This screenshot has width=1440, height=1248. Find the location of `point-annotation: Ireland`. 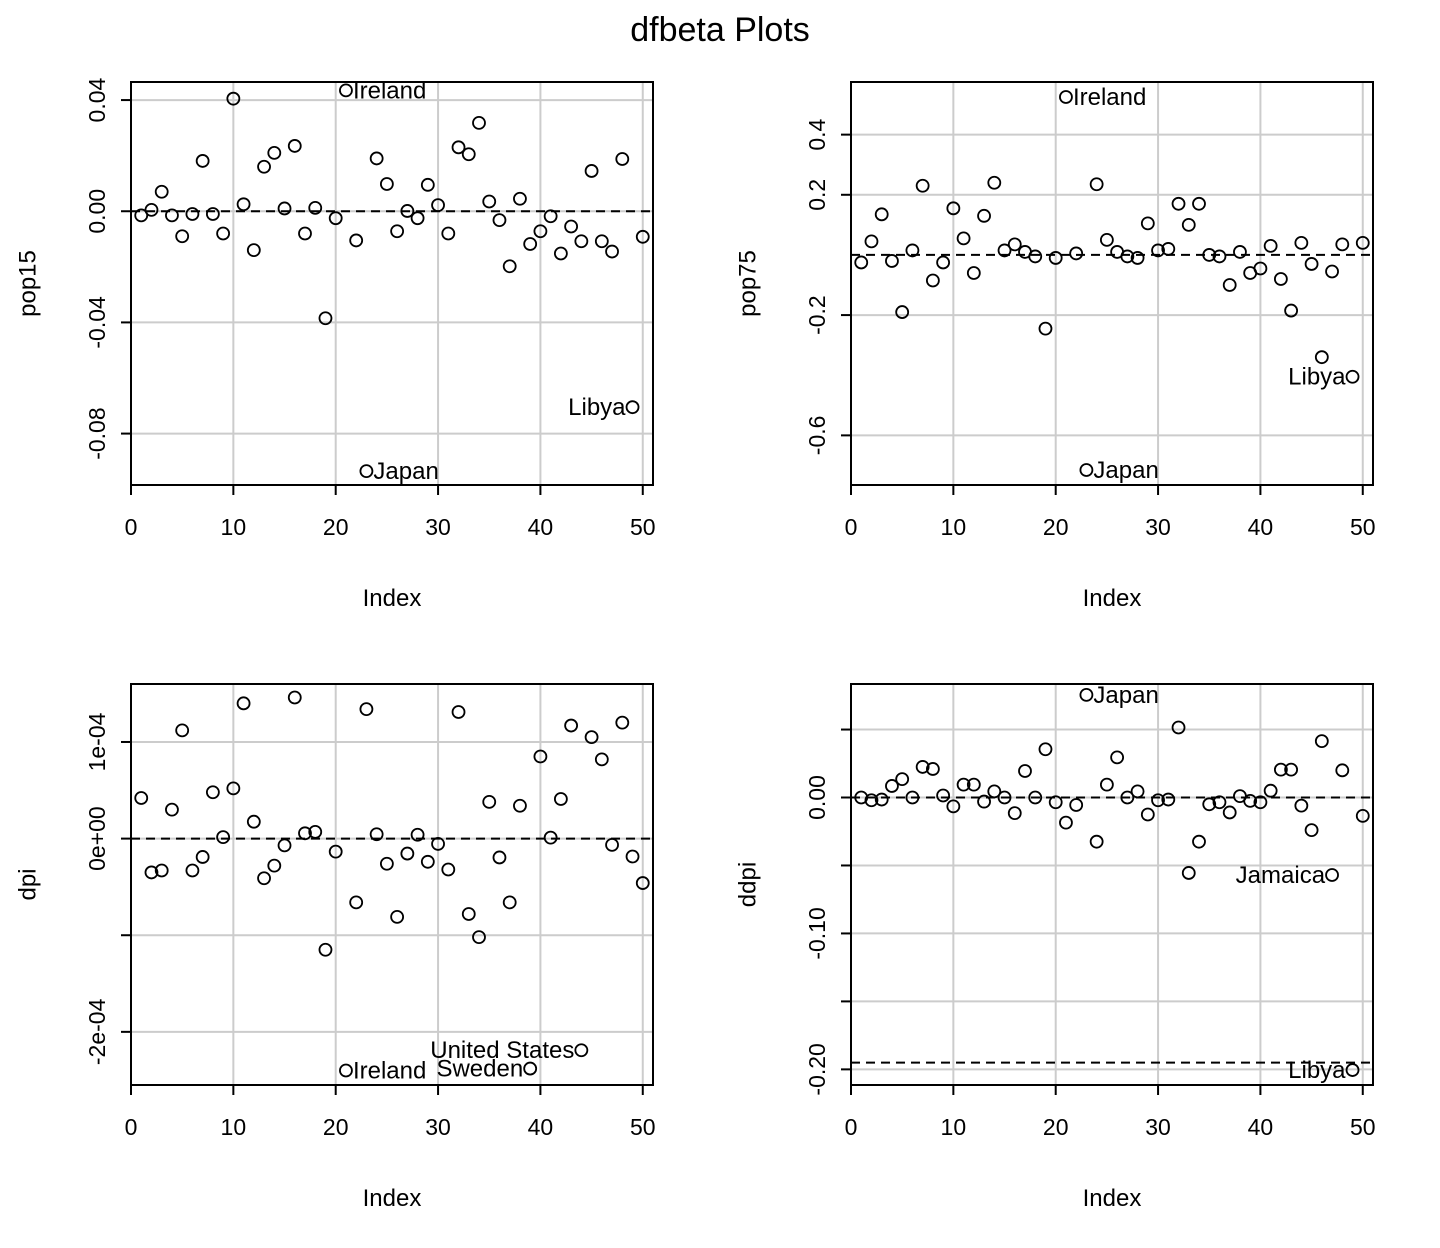

point-annotation: Ireland is located at coordinates (389, 1071).